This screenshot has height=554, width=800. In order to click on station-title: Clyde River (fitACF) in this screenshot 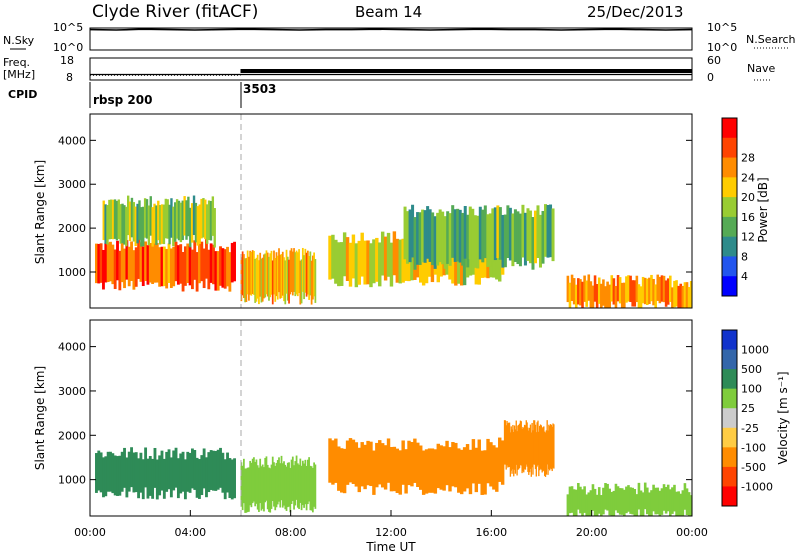, I will do `click(175, 12)`.